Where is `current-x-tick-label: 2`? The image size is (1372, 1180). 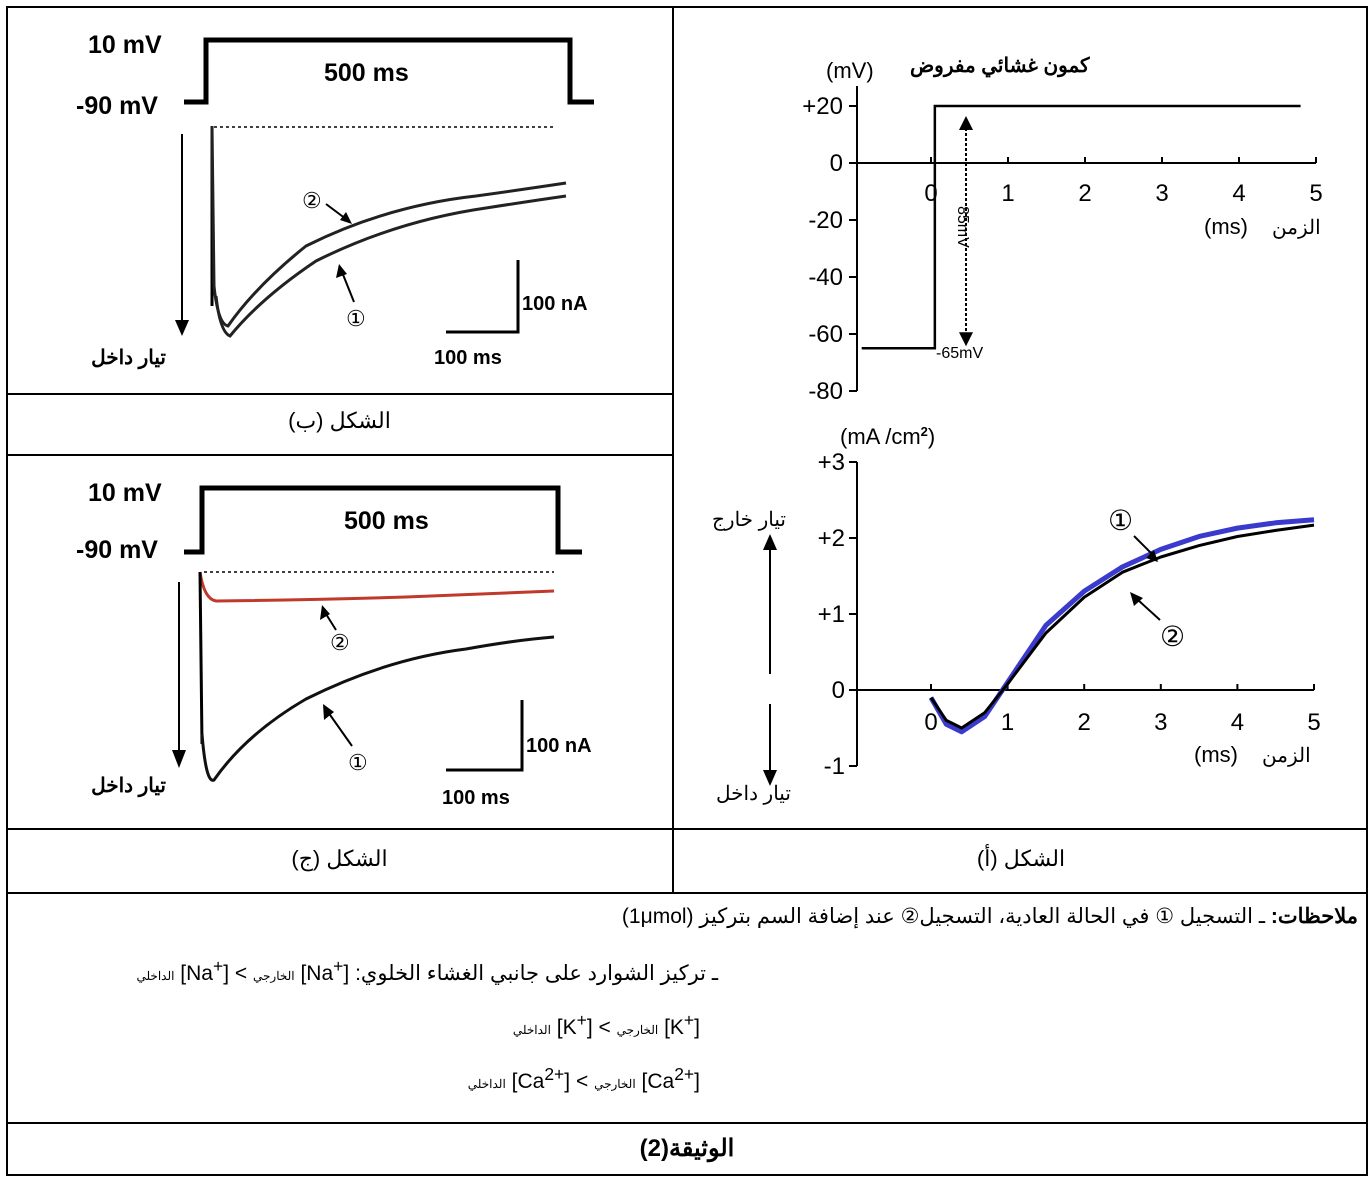
current-x-tick-label: 2 is located at coordinates (1084, 722).